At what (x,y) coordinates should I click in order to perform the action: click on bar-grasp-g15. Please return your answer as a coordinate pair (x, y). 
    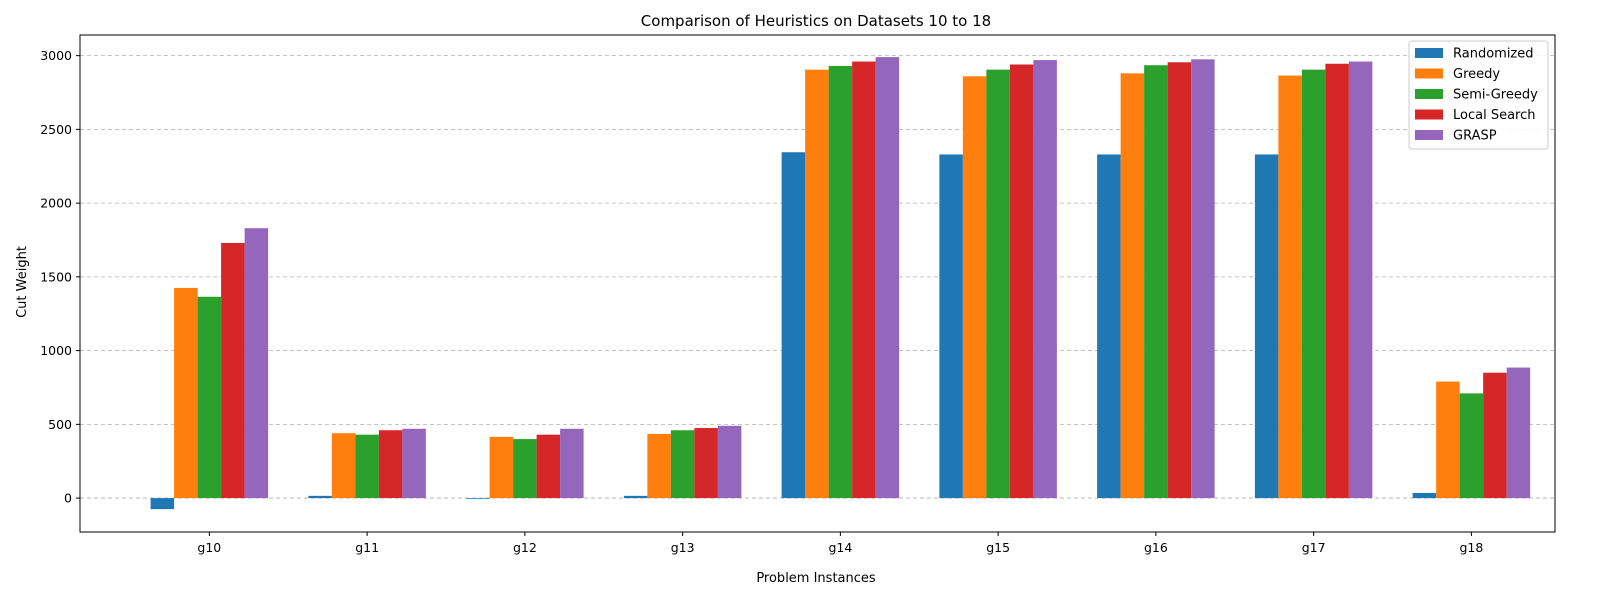
    Looking at the image, I should click on (1045, 279).